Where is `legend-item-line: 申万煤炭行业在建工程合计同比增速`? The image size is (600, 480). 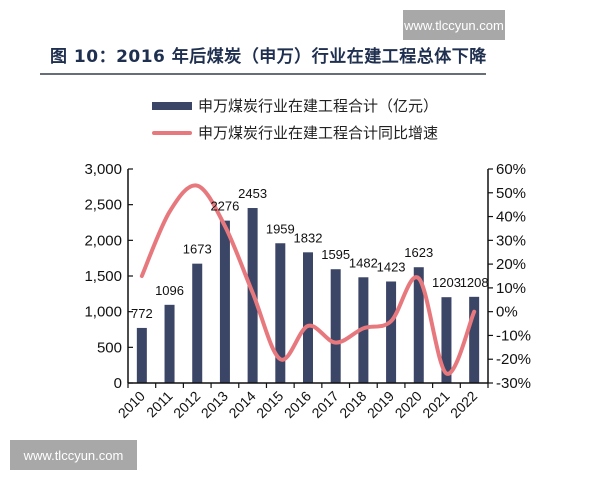
legend-item-line: 申万煤炭行业在建工程合计同比增速 is located at coordinates (295, 132).